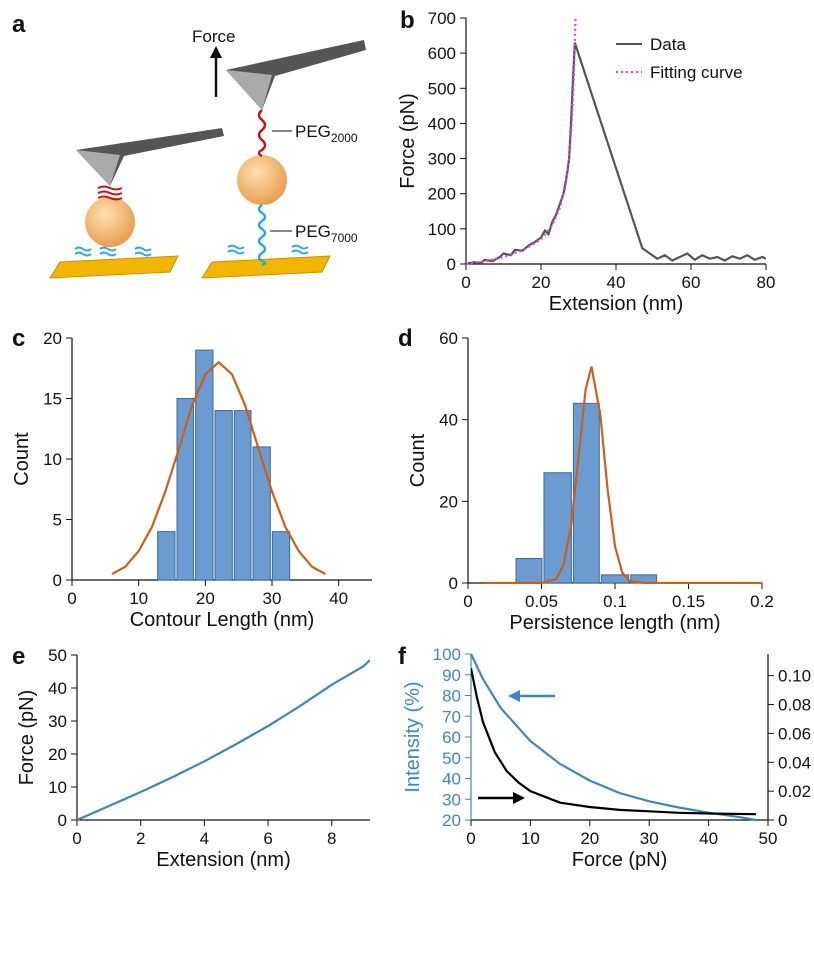  I want to click on linker-sub: 7000, so click(344, 238).